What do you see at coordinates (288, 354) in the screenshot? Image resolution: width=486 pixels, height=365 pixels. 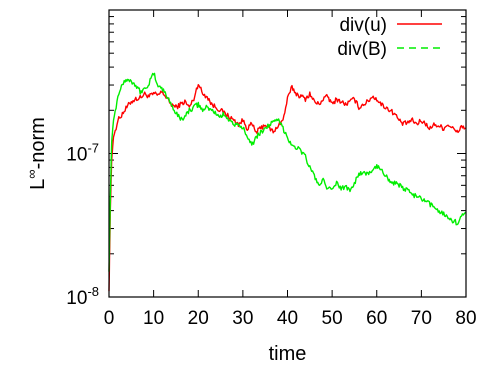 I see `x-axis-title: time` at bounding box center [288, 354].